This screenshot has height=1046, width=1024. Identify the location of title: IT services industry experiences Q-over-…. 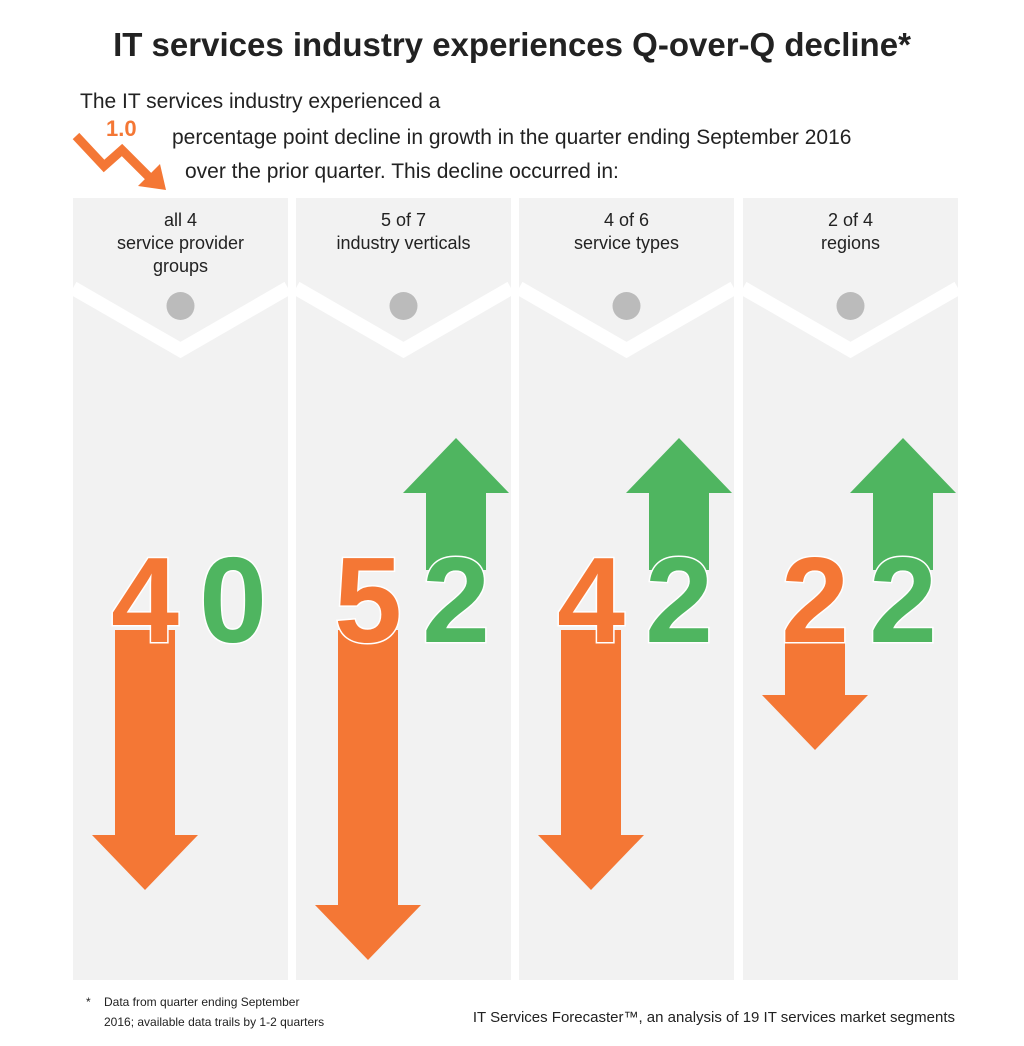
(512, 44).